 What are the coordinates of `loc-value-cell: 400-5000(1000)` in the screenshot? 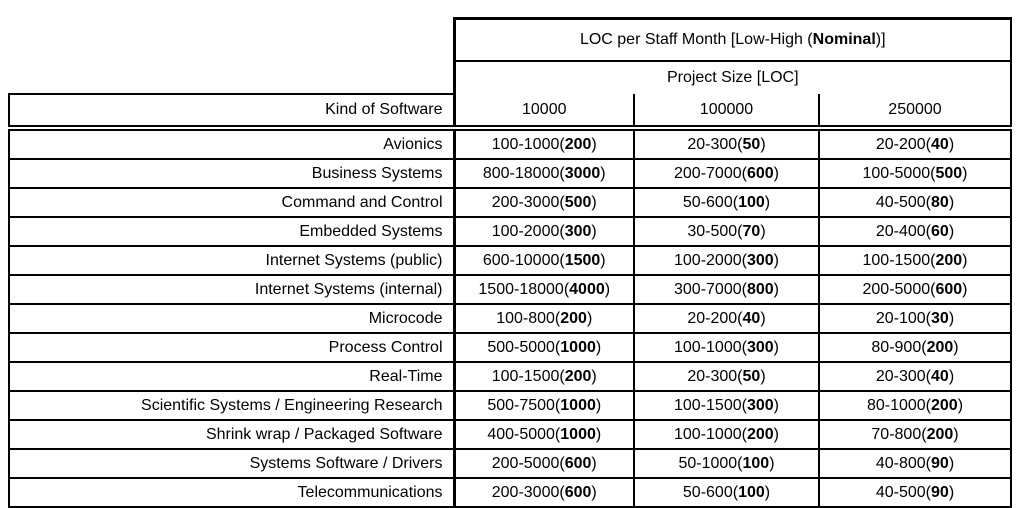 It's located at (543, 434).